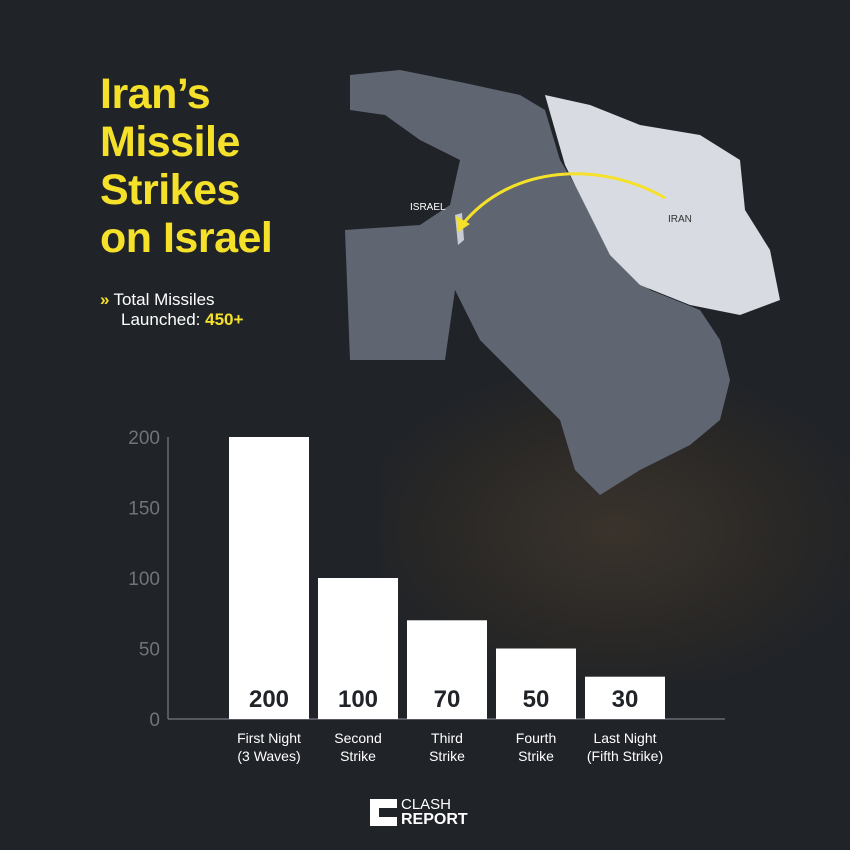 This screenshot has height=850, width=850. Describe the element at coordinates (383, 812) in the screenshot. I see `logo-mark-icon` at that location.